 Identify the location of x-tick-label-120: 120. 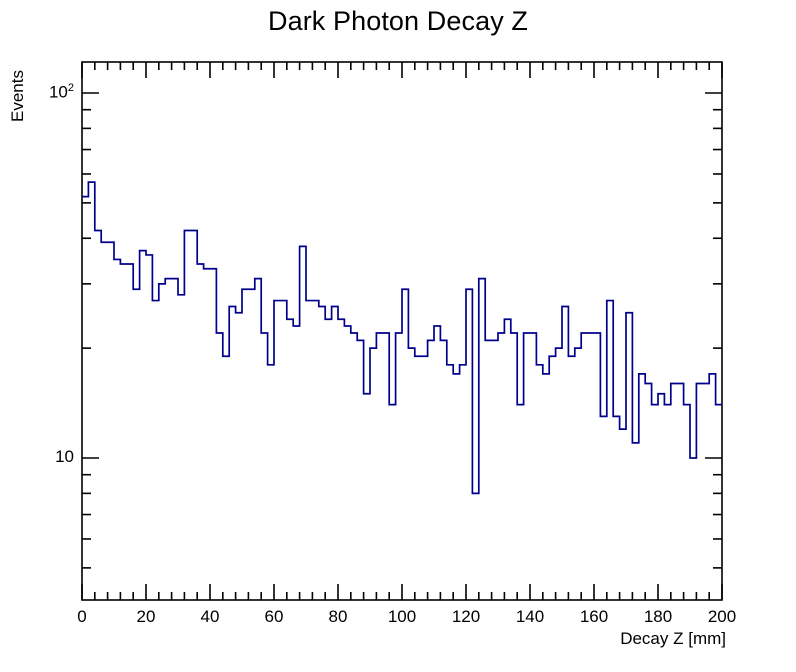
(466, 616).